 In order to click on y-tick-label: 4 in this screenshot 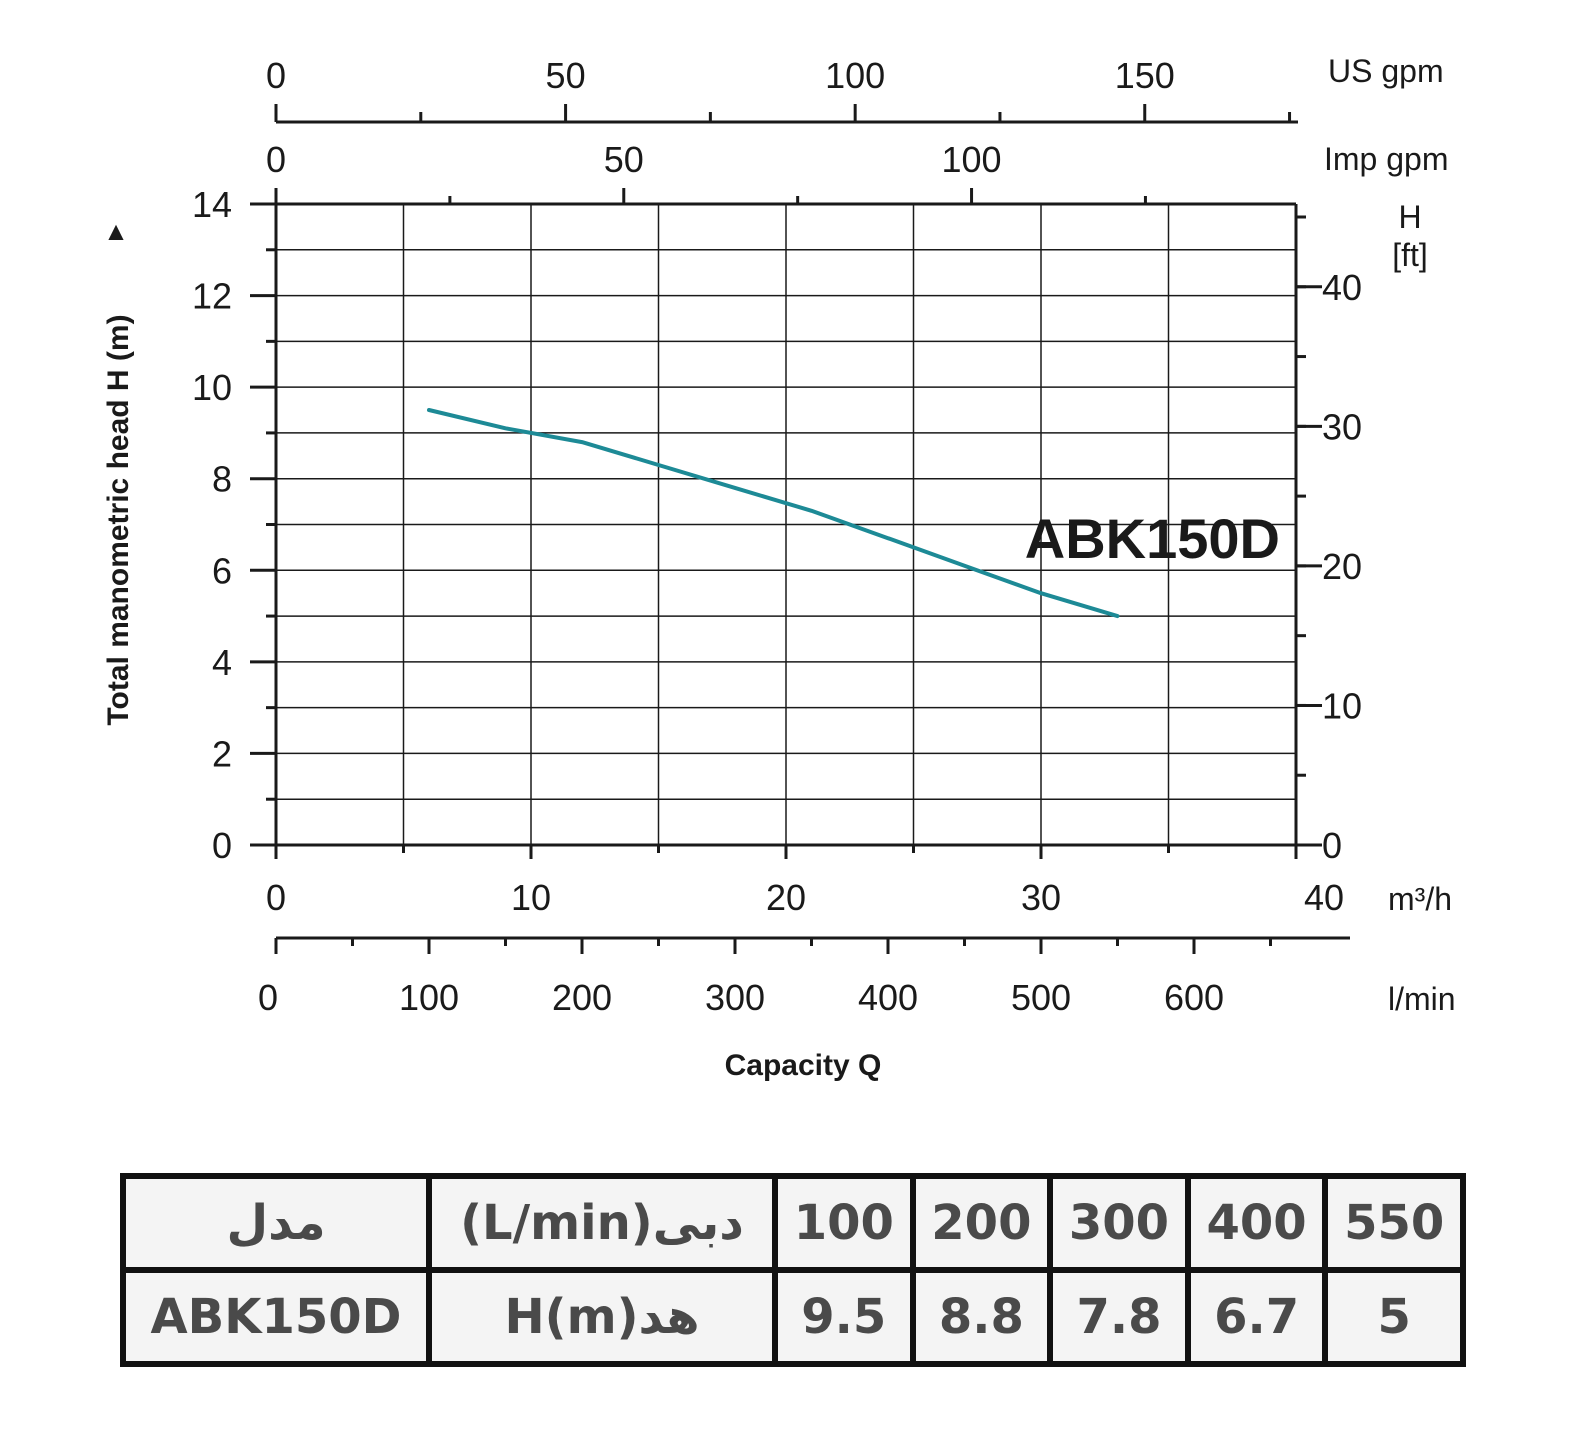, I will do `click(222, 662)`.